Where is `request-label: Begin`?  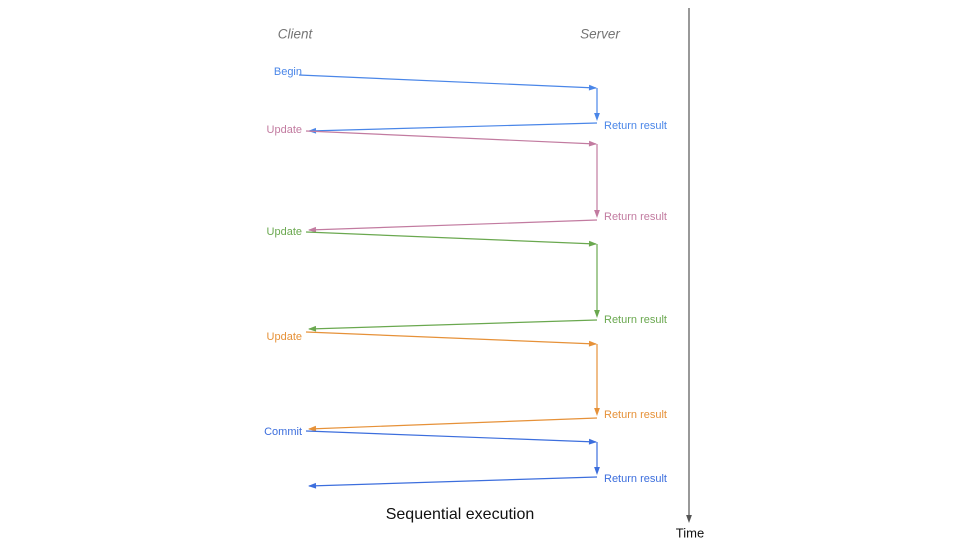 request-label: Begin is located at coordinates (287, 72).